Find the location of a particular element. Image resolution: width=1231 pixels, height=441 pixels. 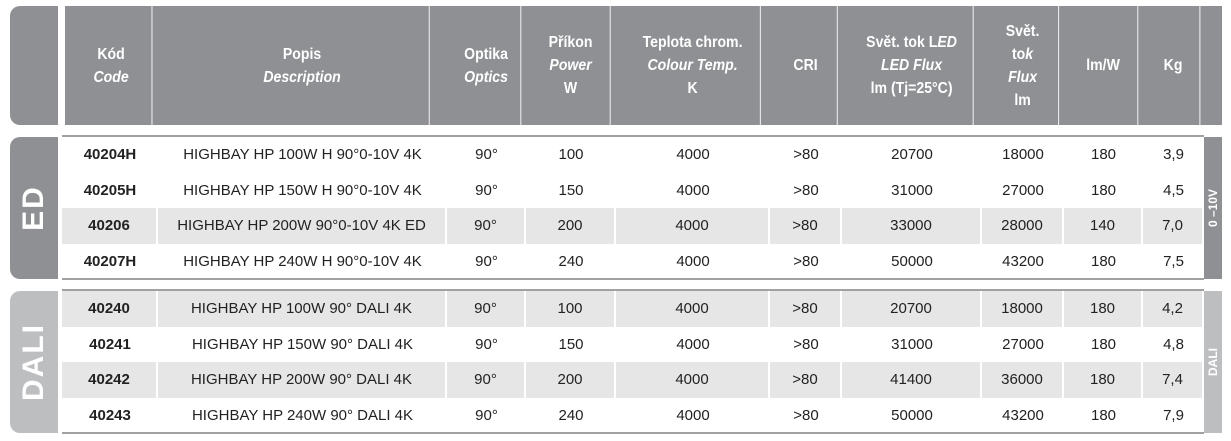

cell-description: HIGHBAY HP 100W 90° DALI 4K is located at coordinates (302, 309).